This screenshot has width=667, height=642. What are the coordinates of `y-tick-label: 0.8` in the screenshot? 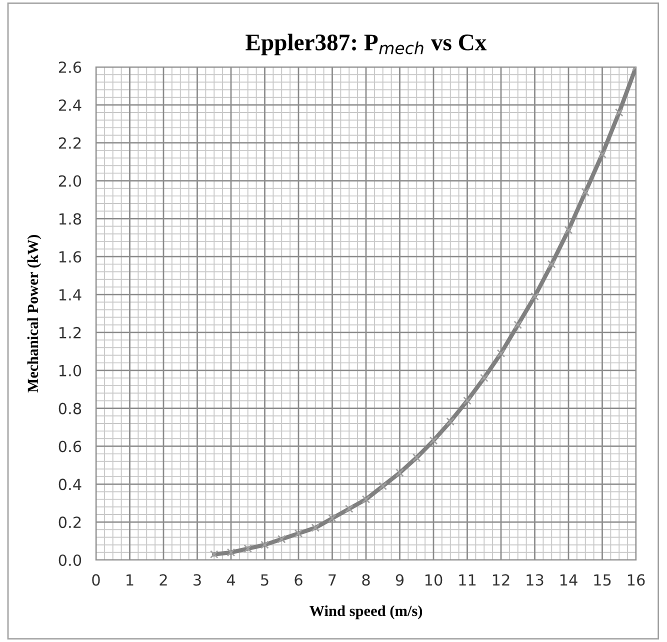 It's located at (70, 408).